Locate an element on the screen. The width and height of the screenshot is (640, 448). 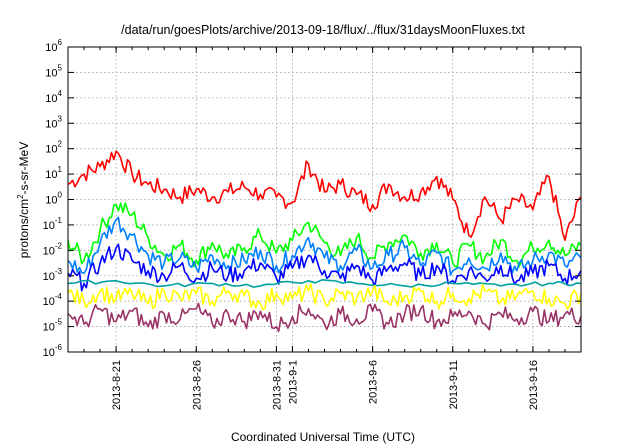
y-tick-label: 10⁻¹ is located at coordinates (53, 224).